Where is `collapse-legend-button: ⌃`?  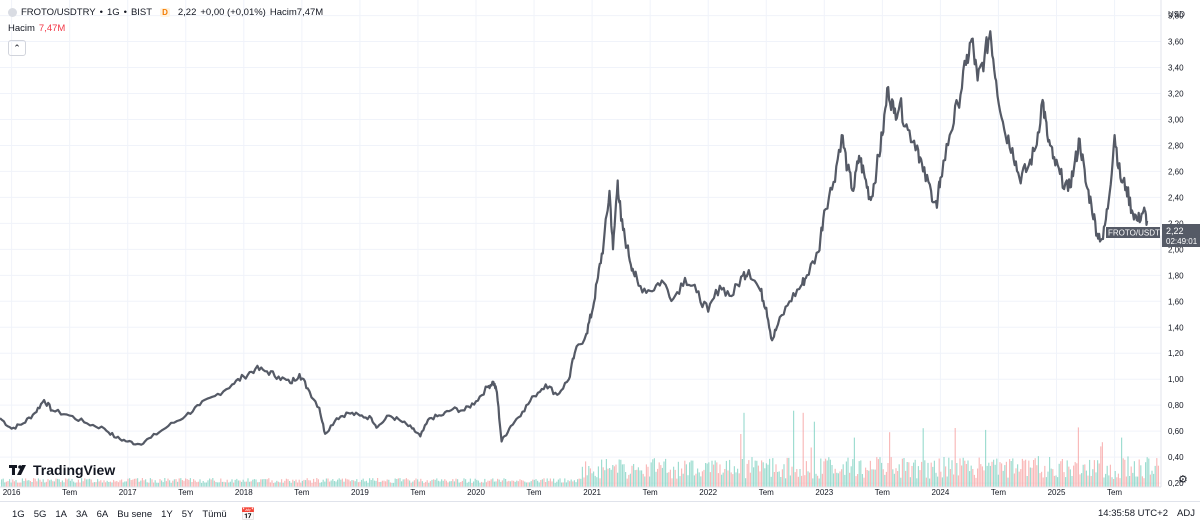
collapse-legend-button: ⌃ is located at coordinates (17, 48).